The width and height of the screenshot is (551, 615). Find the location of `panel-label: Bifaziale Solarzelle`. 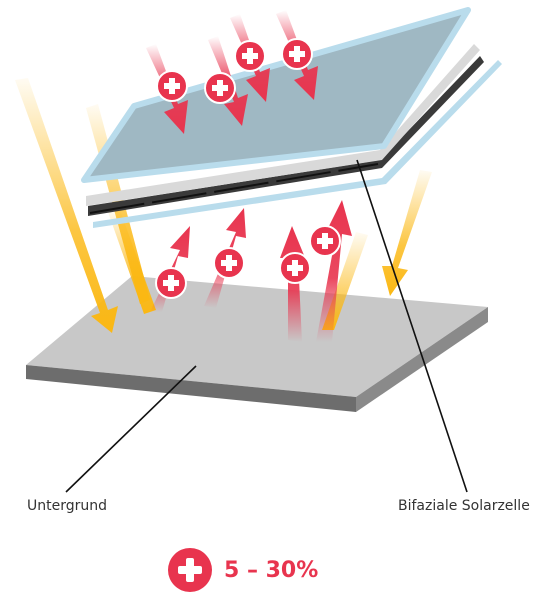

panel-label: Bifaziale Solarzelle is located at coordinates (464, 506).